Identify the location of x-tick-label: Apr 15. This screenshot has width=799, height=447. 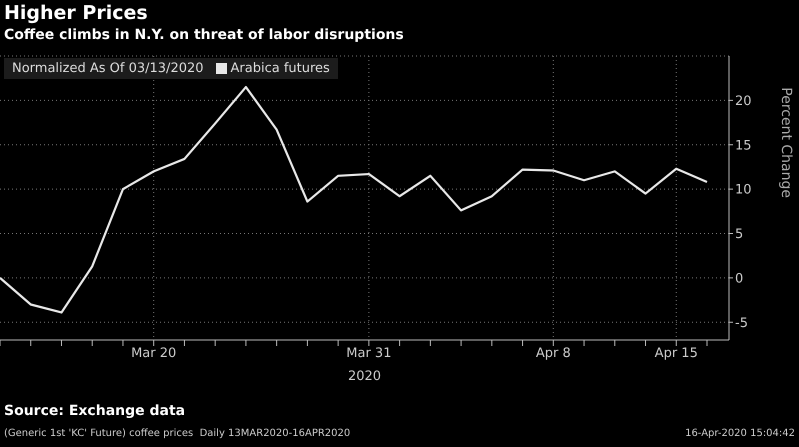
(676, 354).